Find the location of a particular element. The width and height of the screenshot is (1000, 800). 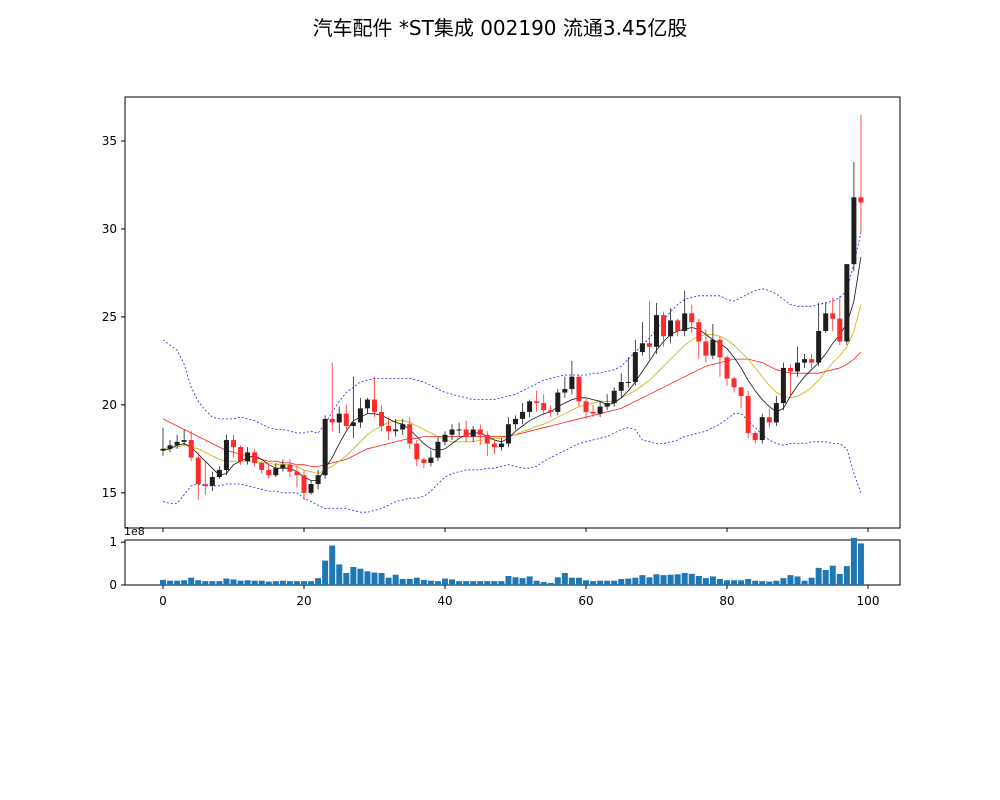

volume-y-tick-label: 0 is located at coordinates (113, 585).